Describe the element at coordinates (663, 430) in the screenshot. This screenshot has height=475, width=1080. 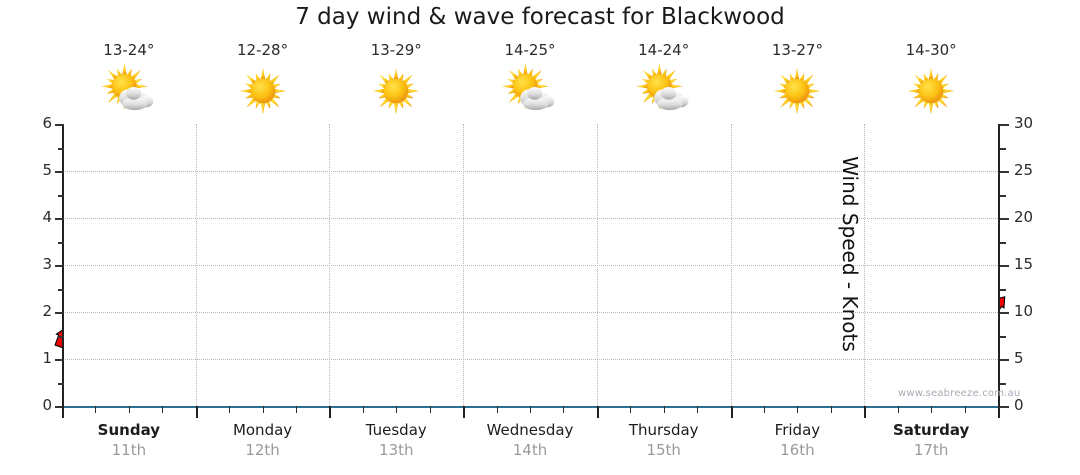
I see `day-name: Thursday` at that location.